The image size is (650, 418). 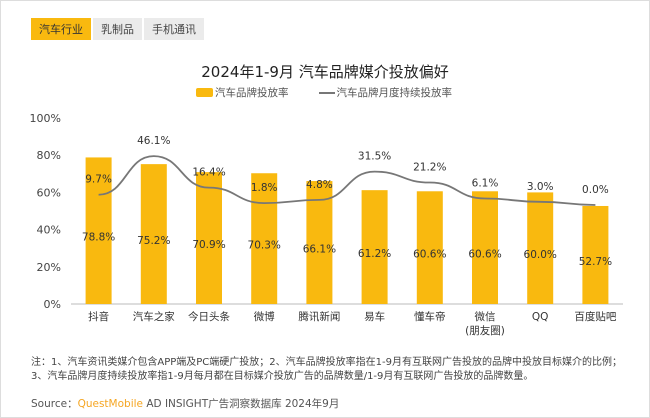 What do you see at coordinates (49, 192) in the screenshot?
I see `y-tick-label: 60%` at bounding box center [49, 192].